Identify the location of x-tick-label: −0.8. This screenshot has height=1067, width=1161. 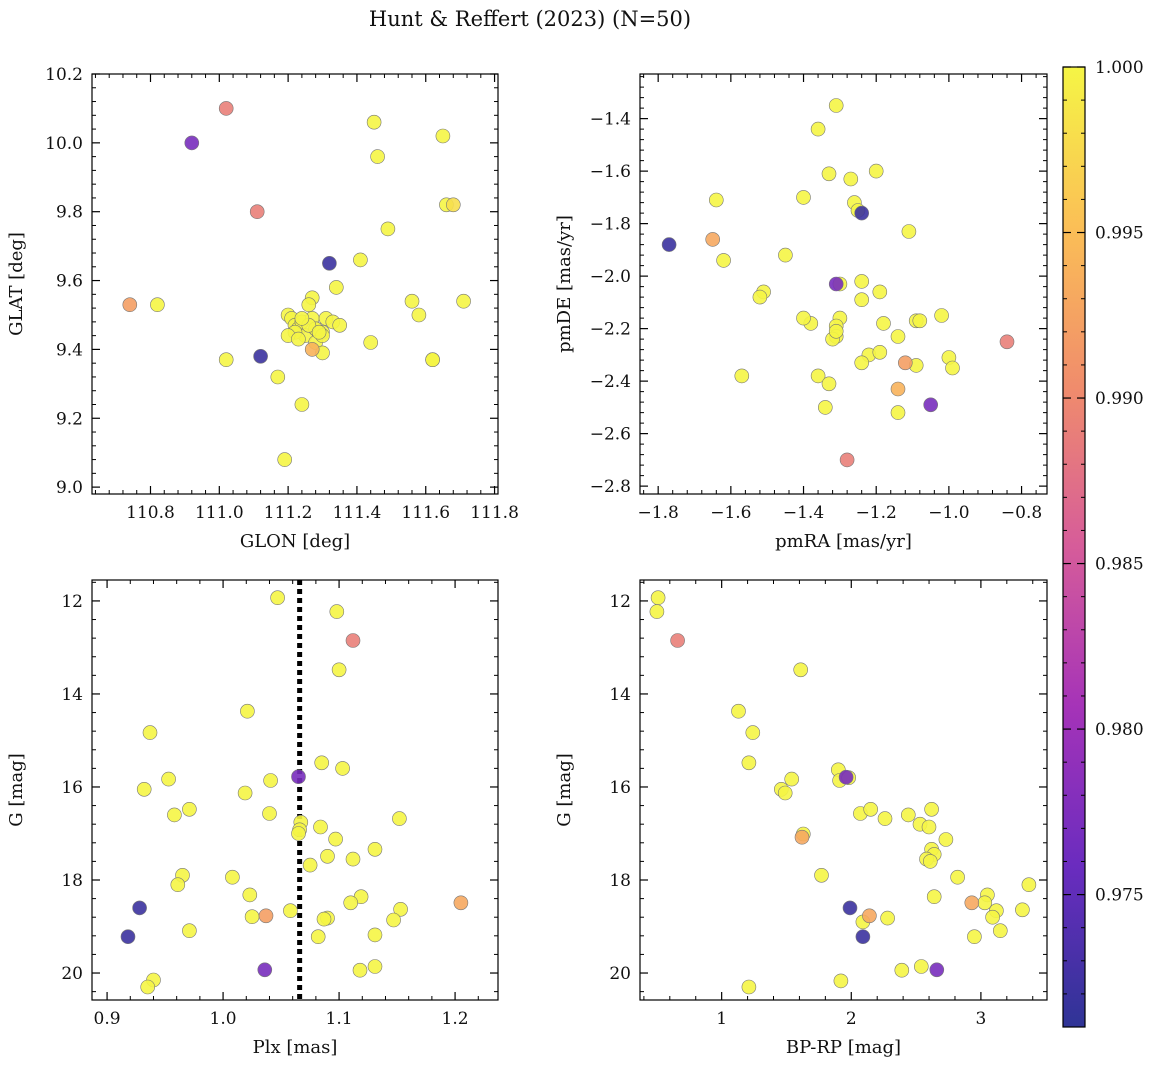
(1021, 513).